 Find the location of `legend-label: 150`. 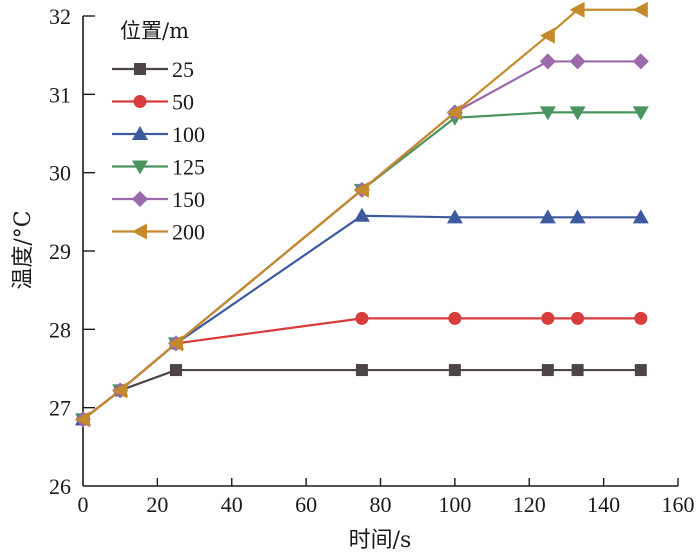

legend-label: 150 is located at coordinates (188, 199).